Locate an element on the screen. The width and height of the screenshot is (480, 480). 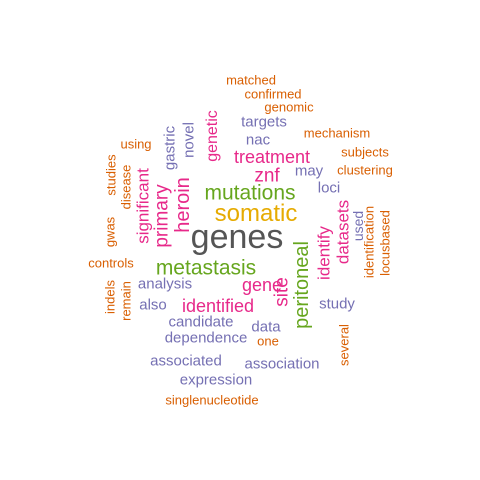
word-identify: identify is located at coordinates (324, 253).